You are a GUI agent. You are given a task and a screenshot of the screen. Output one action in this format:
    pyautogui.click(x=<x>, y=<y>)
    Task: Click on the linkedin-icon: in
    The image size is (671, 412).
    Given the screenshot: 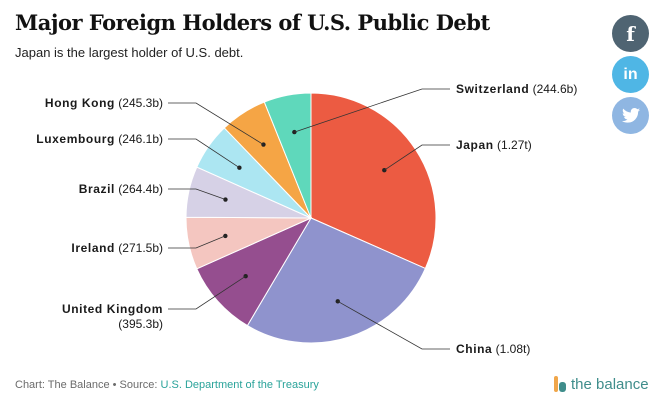 What is the action you would take?
    pyautogui.click(x=630, y=74)
    